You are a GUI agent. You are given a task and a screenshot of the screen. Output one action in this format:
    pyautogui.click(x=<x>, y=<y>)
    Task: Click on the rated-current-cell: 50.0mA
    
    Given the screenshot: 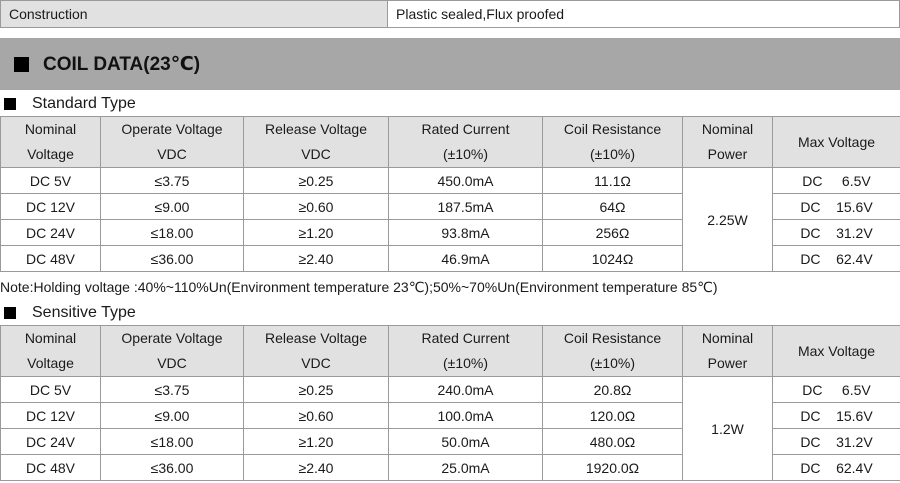 What is the action you would take?
    pyautogui.click(x=465, y=441)
    